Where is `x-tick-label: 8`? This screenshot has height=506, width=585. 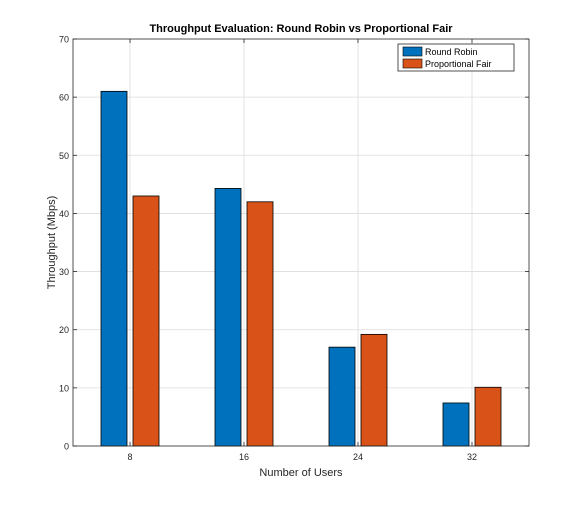
x-tick-label: 8 is located at coordinates (129, 457).